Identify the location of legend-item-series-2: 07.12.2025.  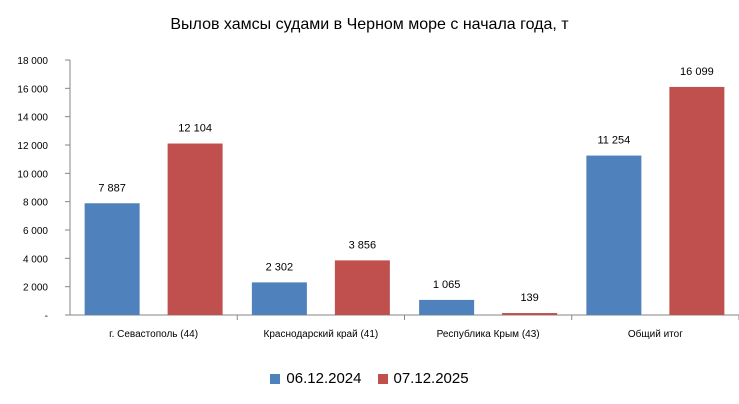
(423, 378).